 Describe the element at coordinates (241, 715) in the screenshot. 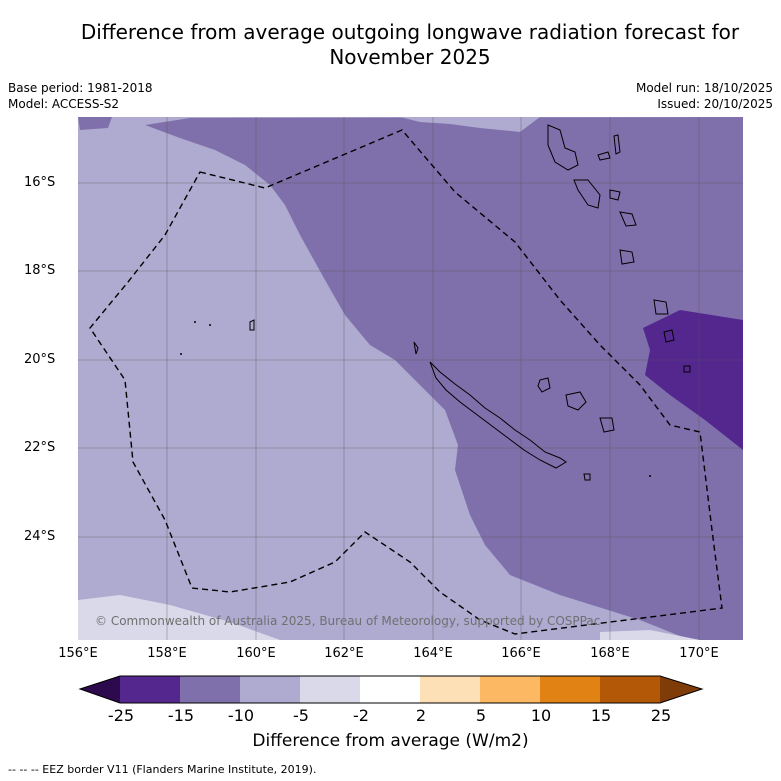

I see `colorbar-tick-3: -10` at that location.